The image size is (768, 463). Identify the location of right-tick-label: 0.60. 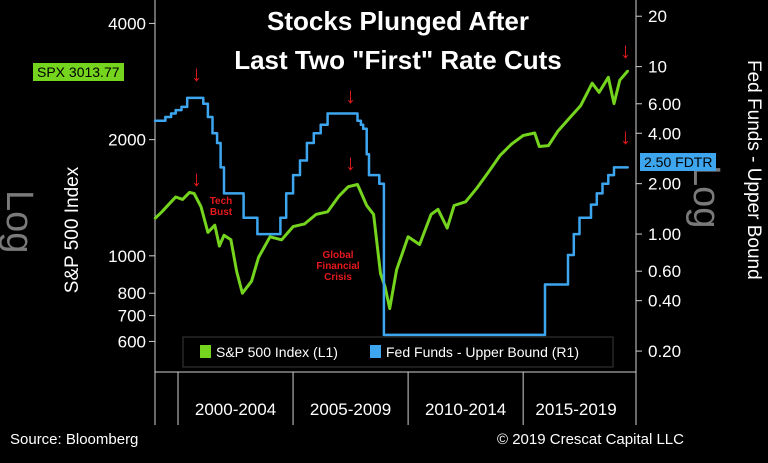
(664, 271).